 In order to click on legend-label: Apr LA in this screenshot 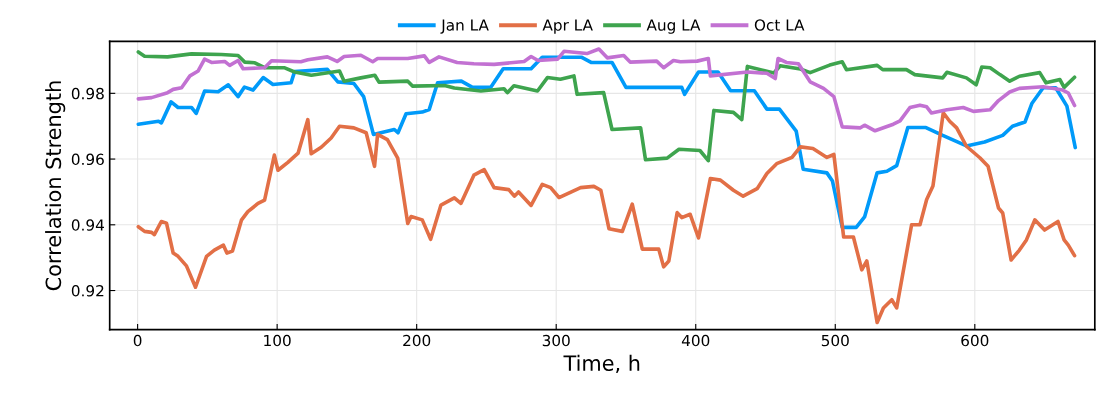, I will do `click(567, 26)`.